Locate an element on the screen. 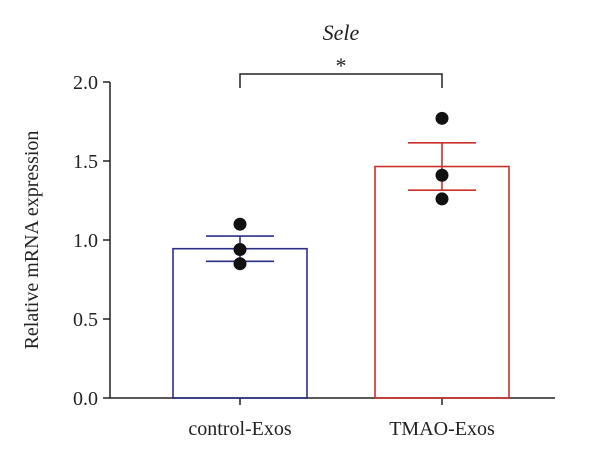  significance-label: * is located at coordinates (341, 65).